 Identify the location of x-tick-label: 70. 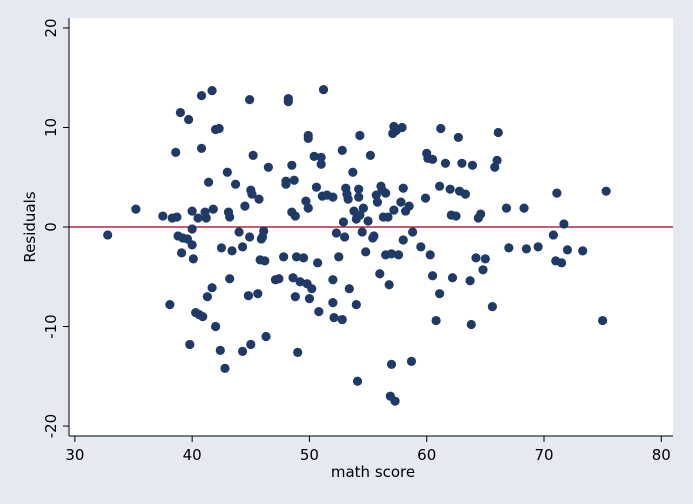
(543, 455).